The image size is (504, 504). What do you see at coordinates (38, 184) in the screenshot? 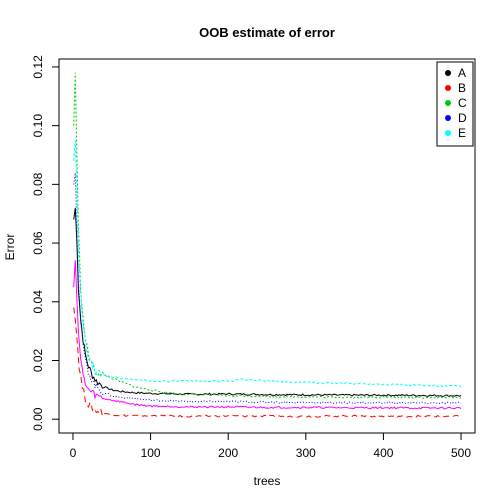
I see `y-tick-label: 0.08` at bounding box center [38, 184].